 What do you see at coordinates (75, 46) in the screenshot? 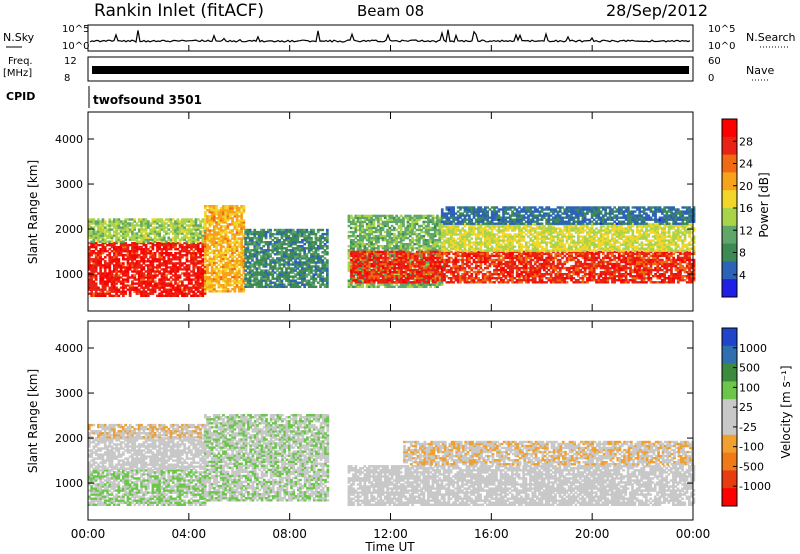
I see `noise-tick-left-bottom: 10^0` at bounding box center [75, 46].